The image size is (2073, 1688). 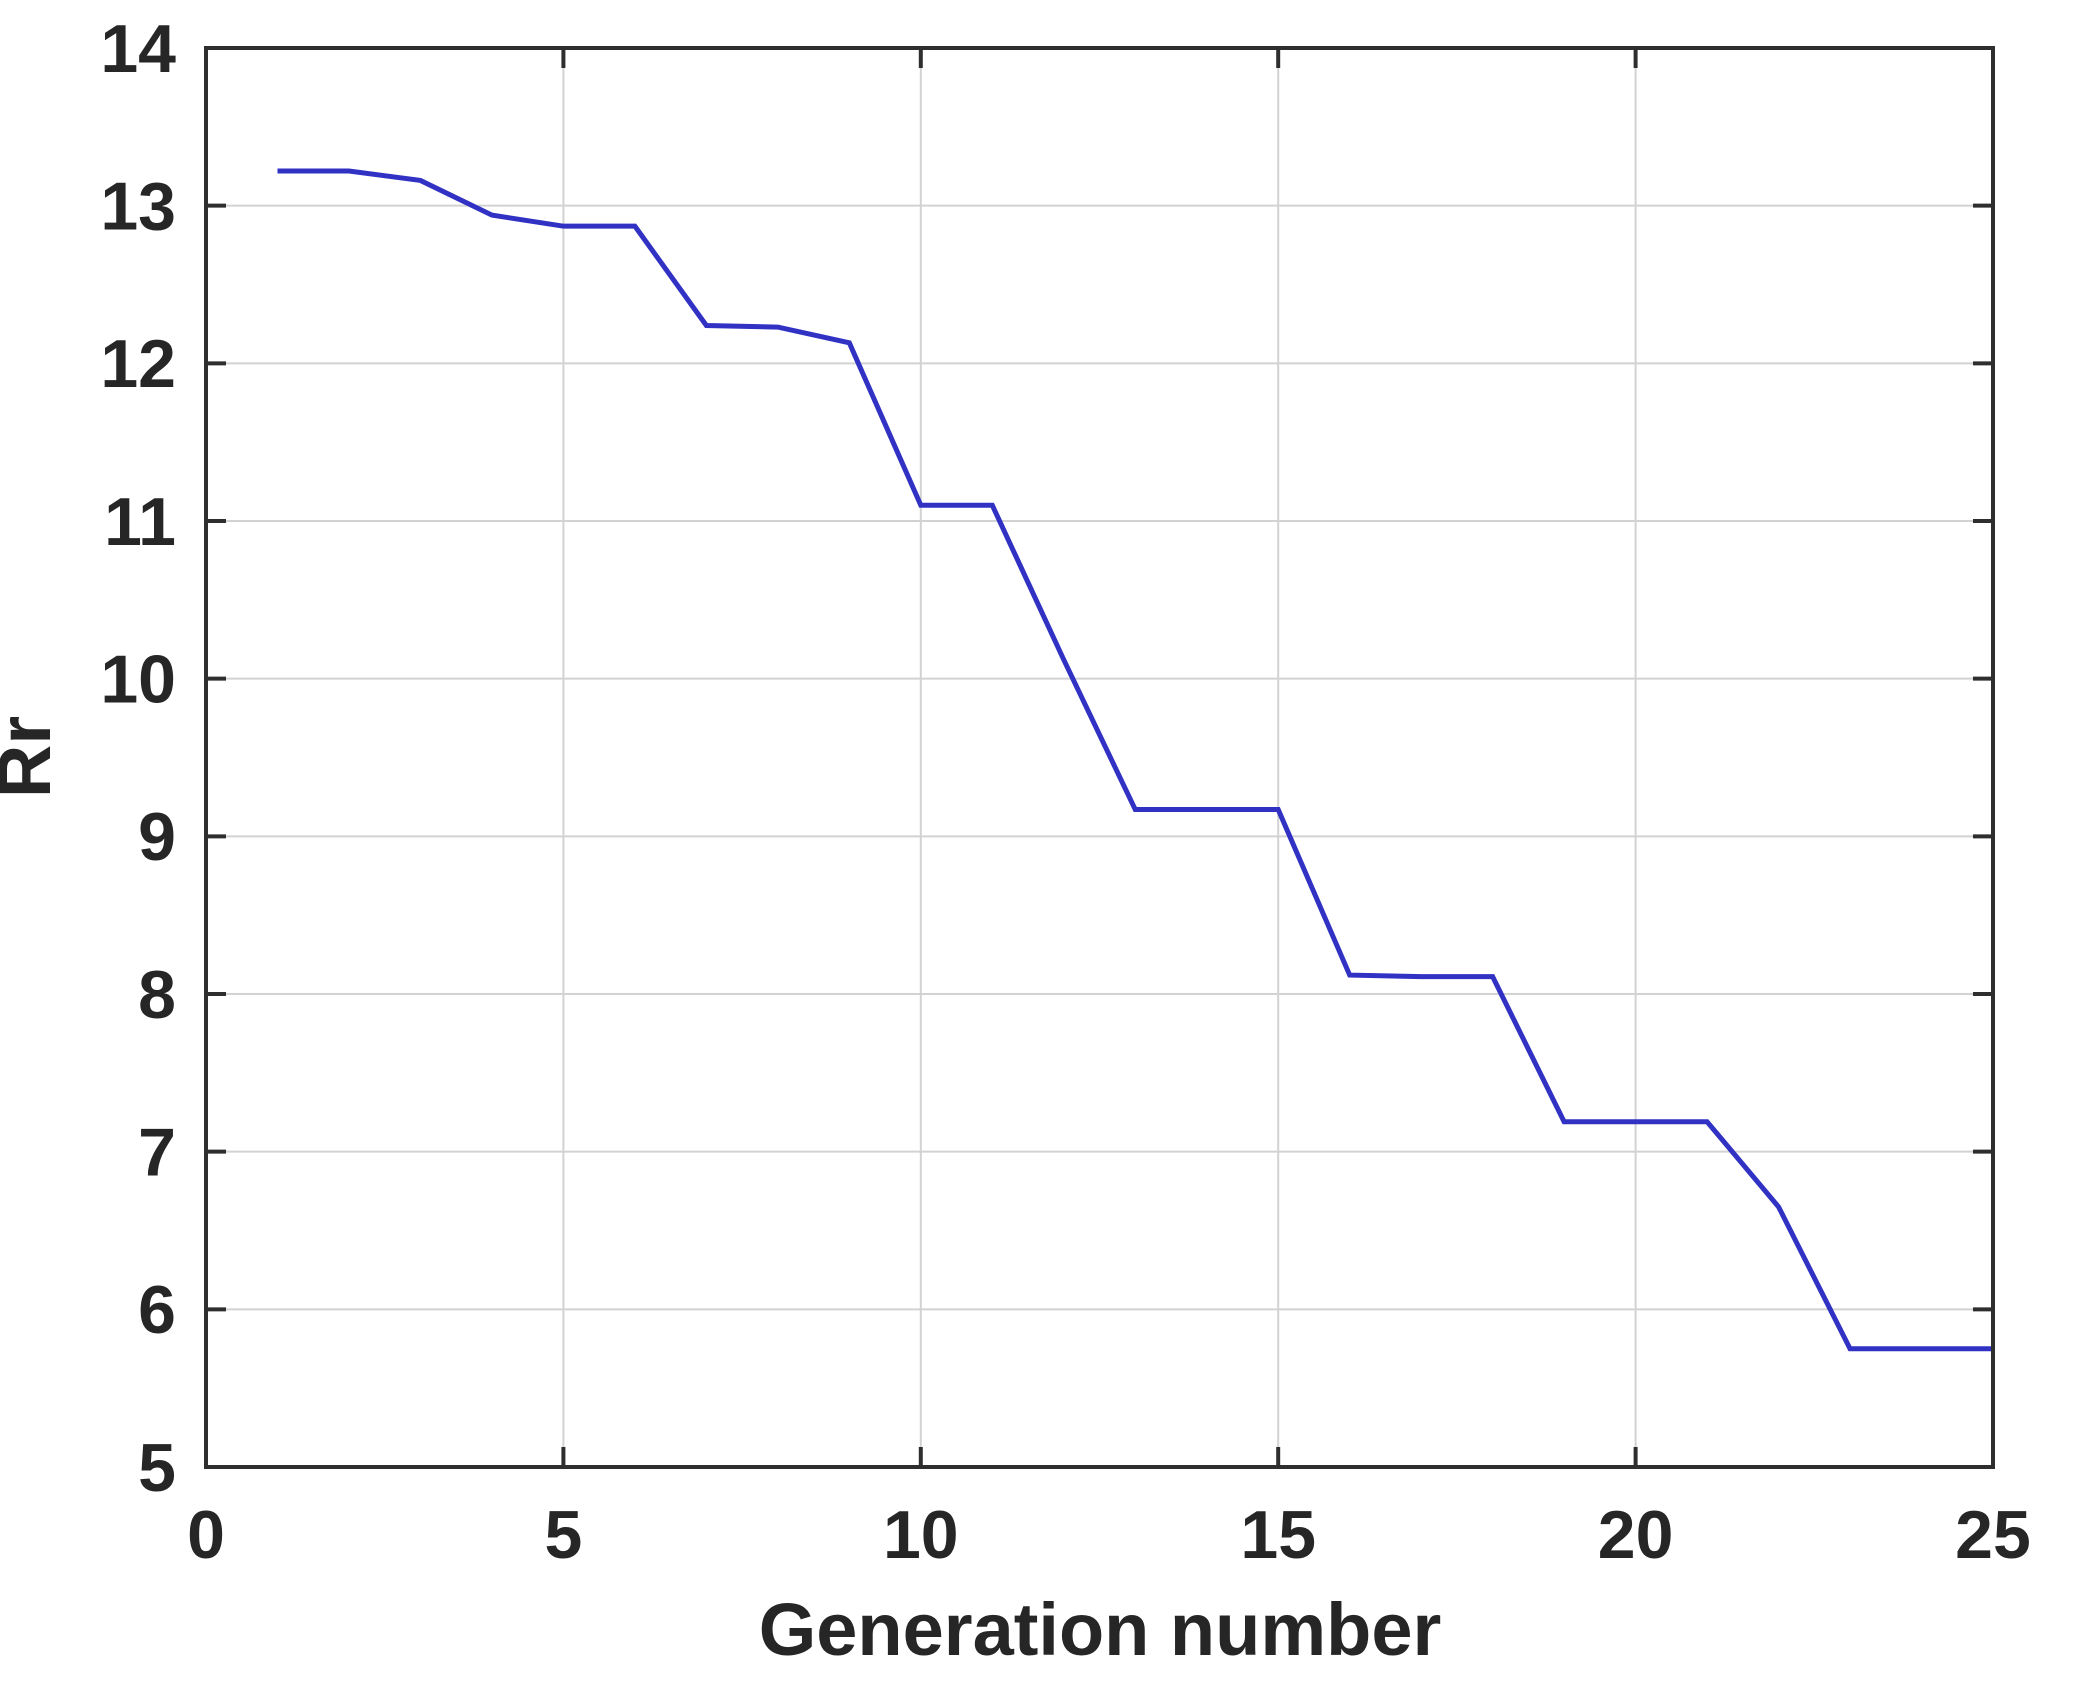 I want to click on y-tick-label: 14, so click(x=138, y=49).